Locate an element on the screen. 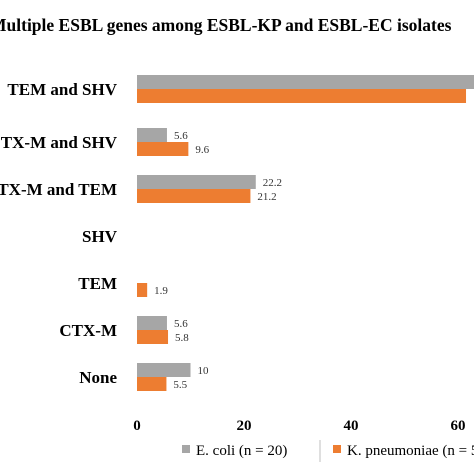  category-label: SHV is located at coordinates (100, 236).